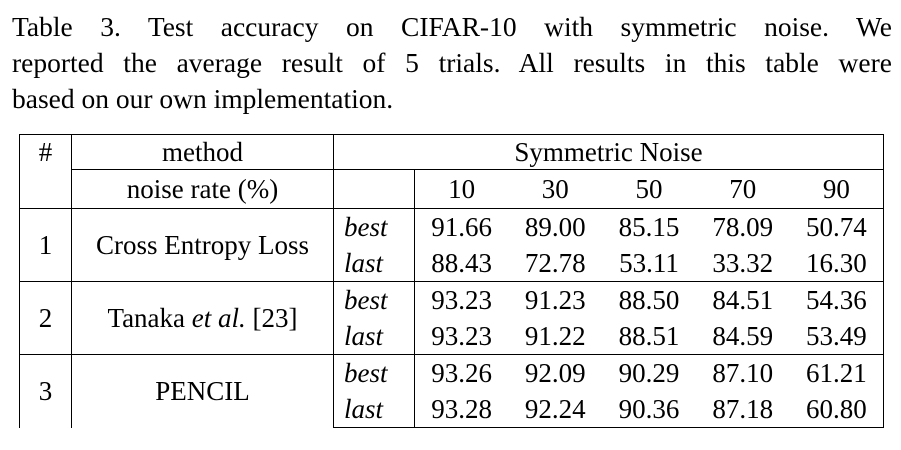 The height and width of the screenshot is (450, 901). I want to click on cell-value: 53.49, so click(837, 336).